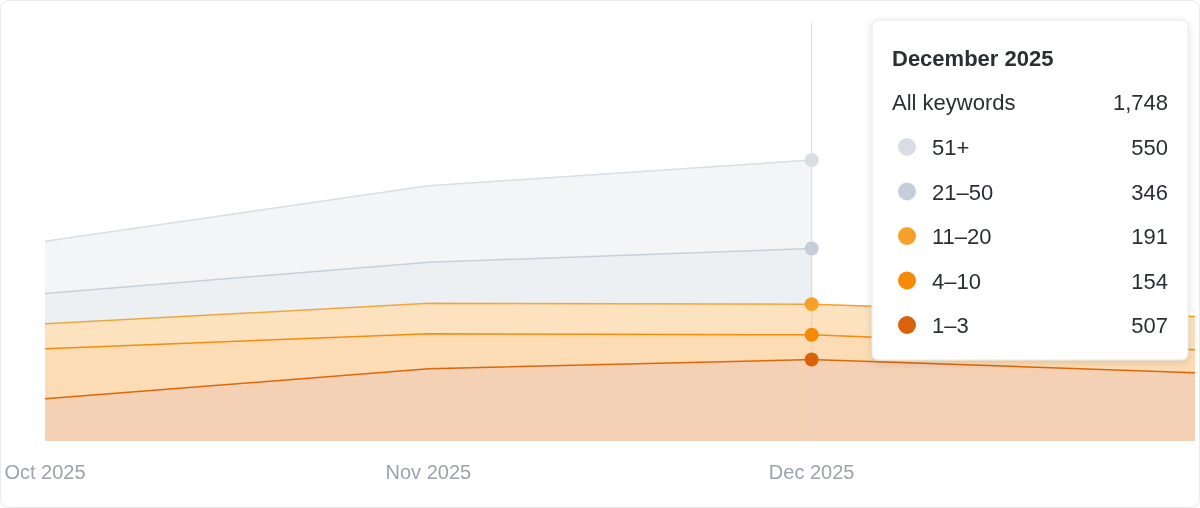  I want to click on legend-label: 21–50, so click(963, 192).